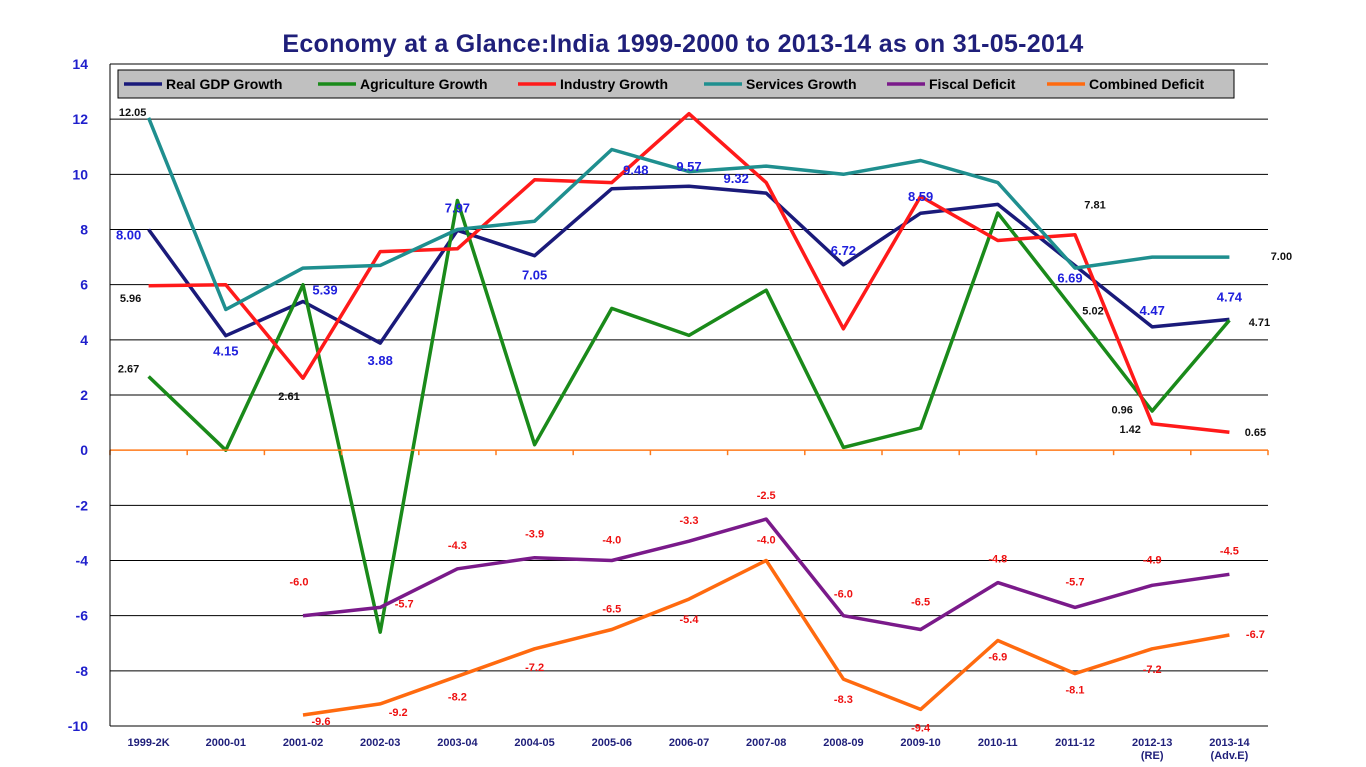  I want to click on data-label-gdp: 7.97, so click(457, 207).